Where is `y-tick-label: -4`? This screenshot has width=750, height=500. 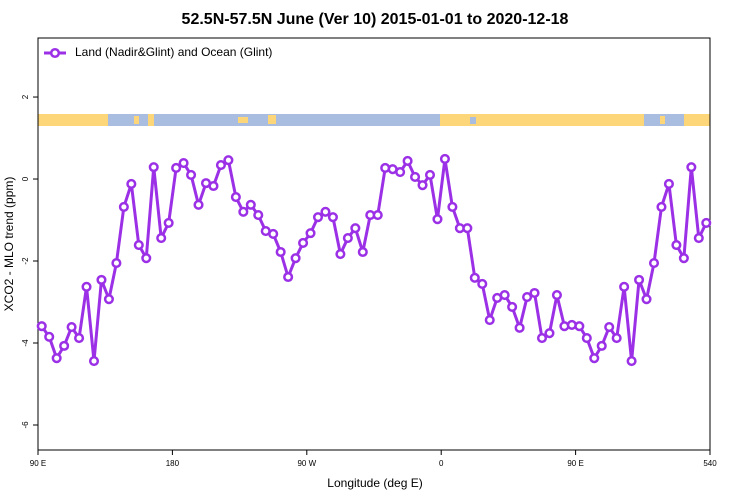 y-tick-label: -4 is located at coordinates (25, 343).